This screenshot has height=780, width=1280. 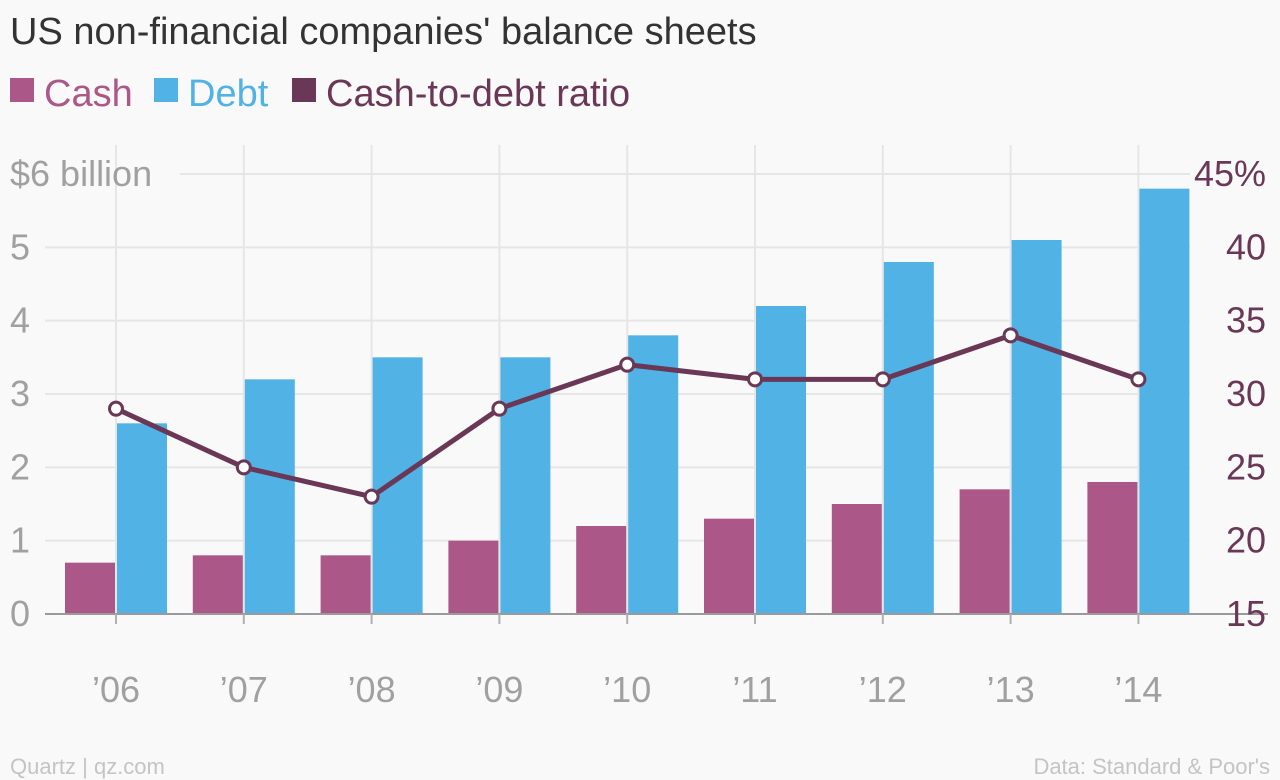 What do you see at coordinates (20, 466) in the screenshot?
I see `y-left-tick-label: 2` at bounding box center [20, 466].